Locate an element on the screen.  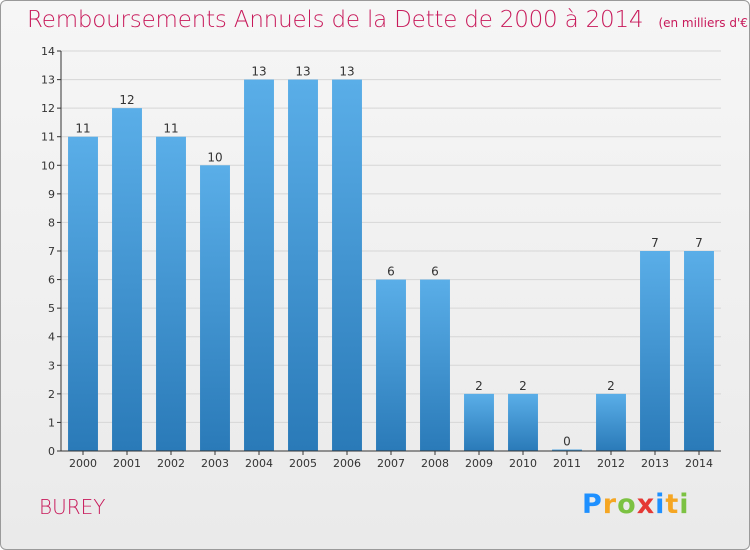
y-tick-label: 5 is located at coordinates (51, 308).